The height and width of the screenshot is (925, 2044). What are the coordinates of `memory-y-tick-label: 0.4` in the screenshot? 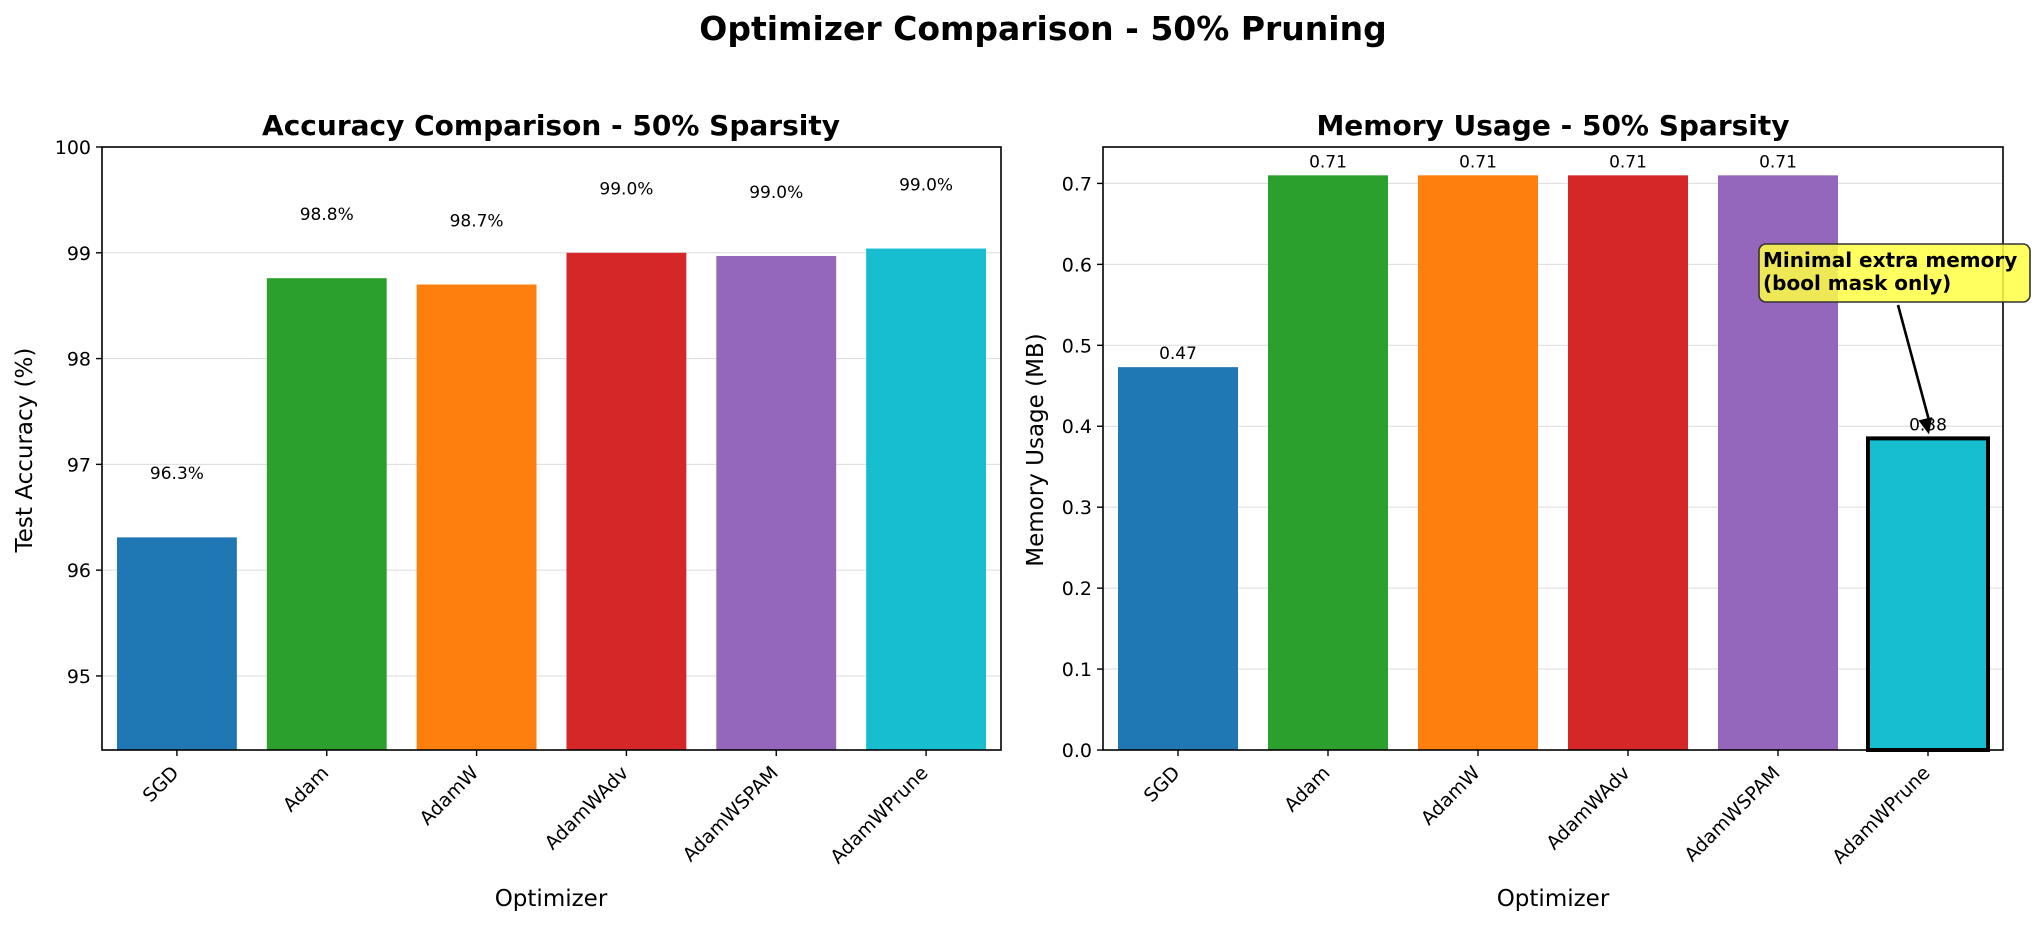 It's located at (1077, 427).